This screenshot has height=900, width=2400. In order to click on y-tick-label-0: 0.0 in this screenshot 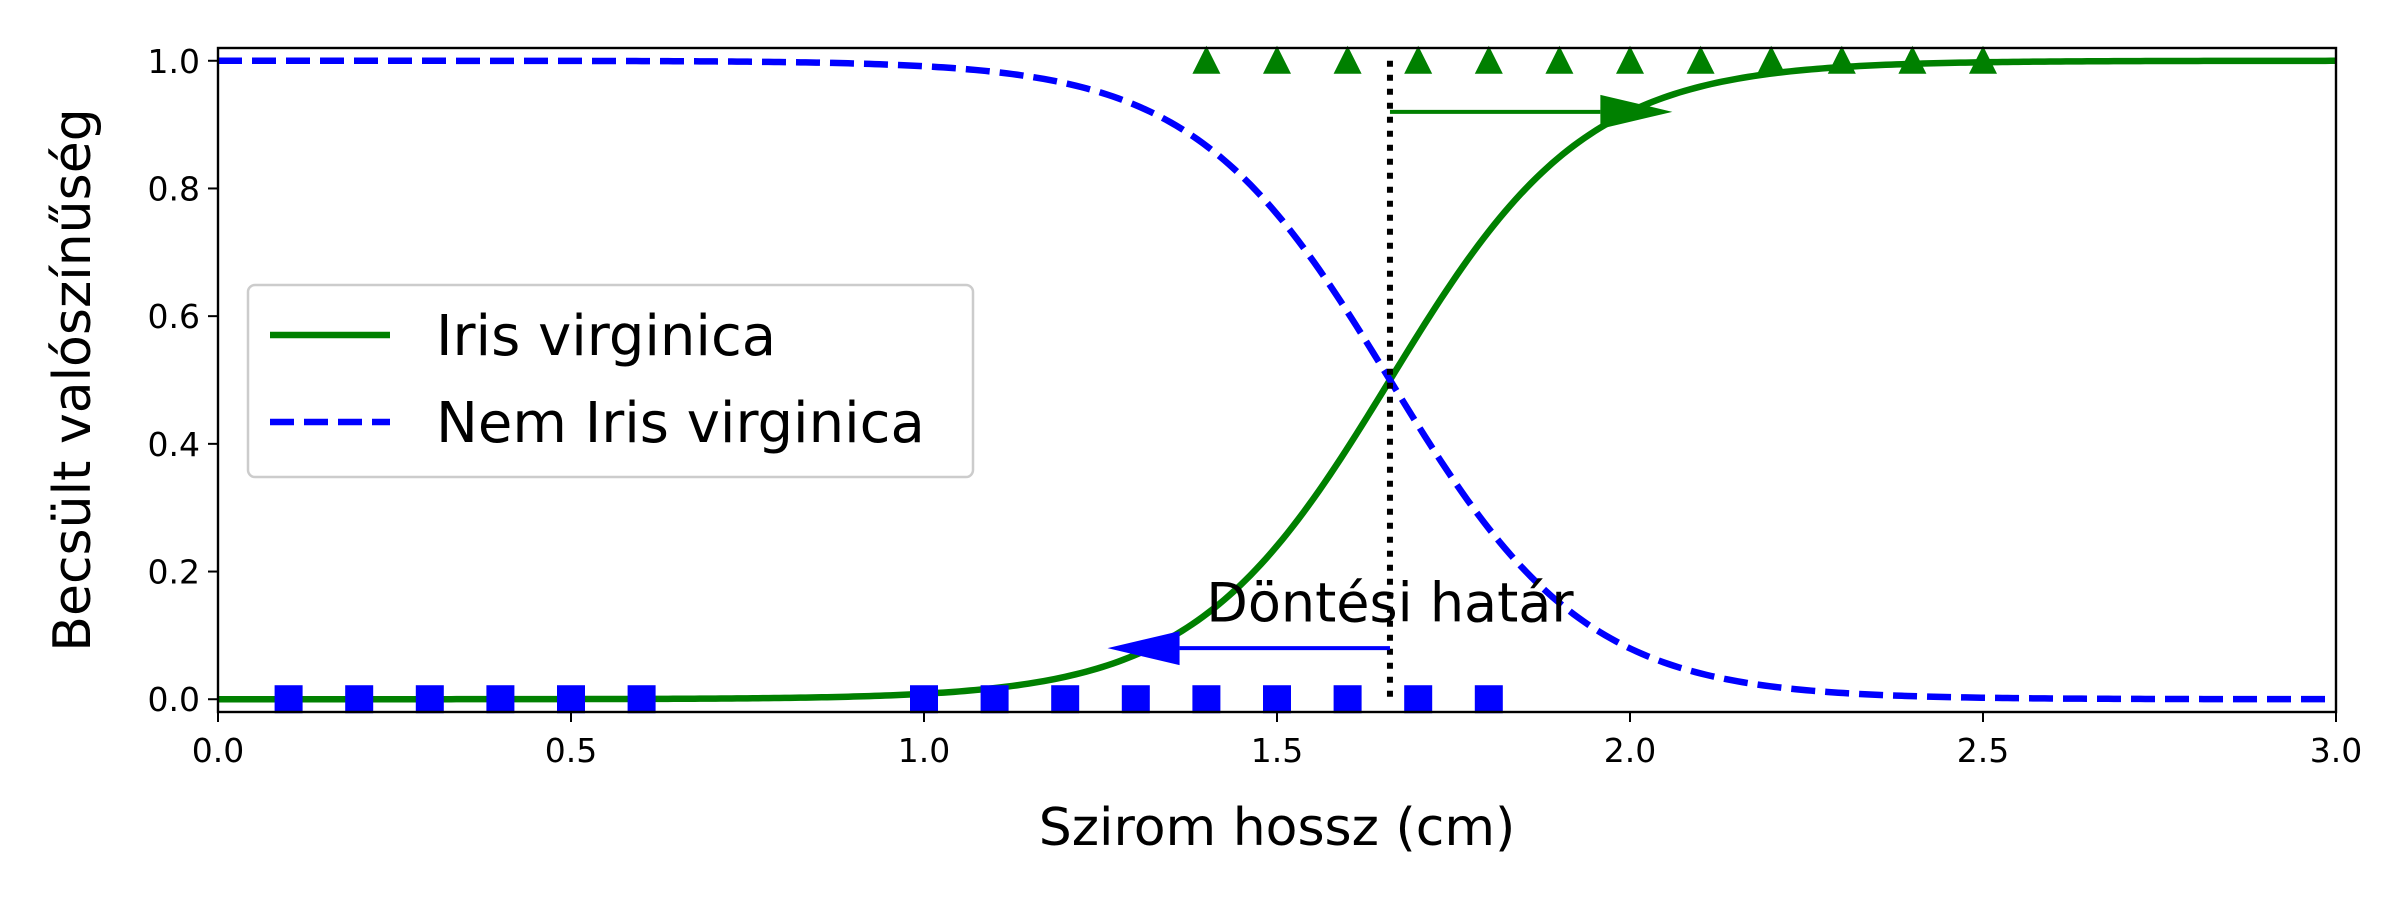, I will do `click(174, 699)`.